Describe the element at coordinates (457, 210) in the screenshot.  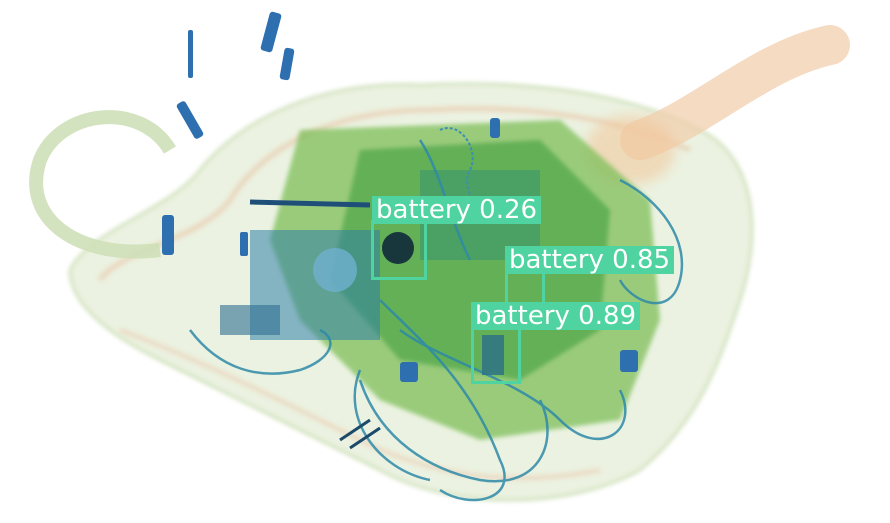
I see `detection-label-1: battery 0.26` at that location.